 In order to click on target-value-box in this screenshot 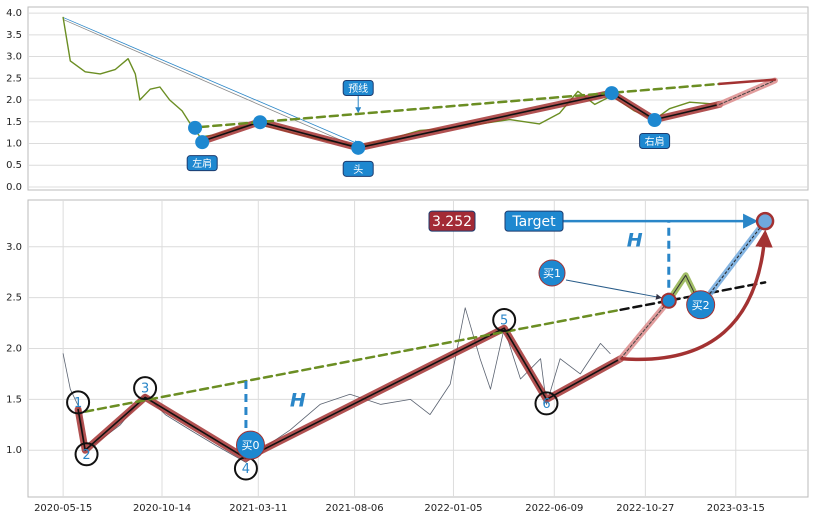, I will do `click(452, 221)`.